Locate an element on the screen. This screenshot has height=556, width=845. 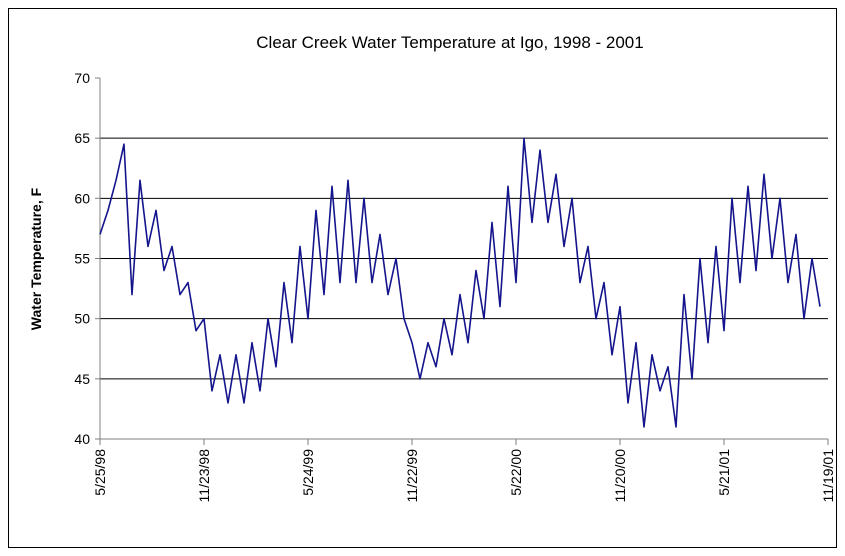
x-tick-label: 5/22/00 is located at coordinates (516, 472).